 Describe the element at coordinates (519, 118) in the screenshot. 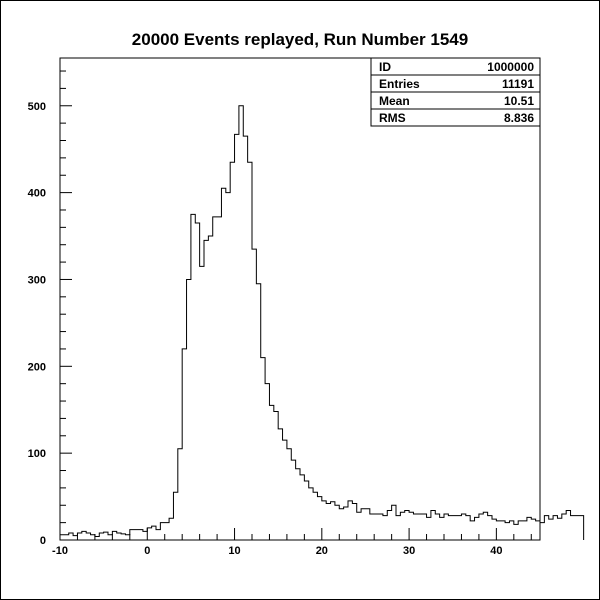

I see `stats-value: 8.836` at that location.